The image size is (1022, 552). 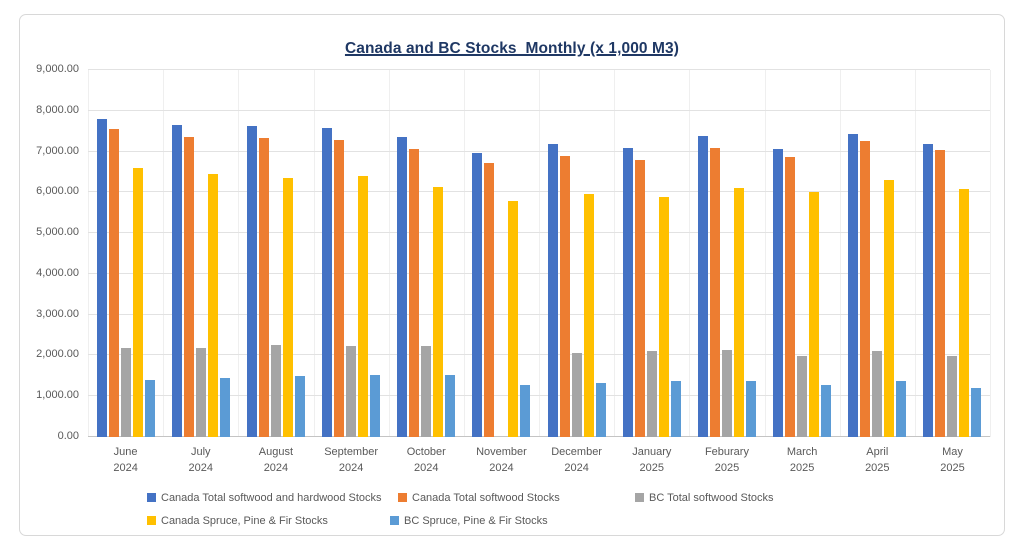 I want to click on legend-label: BC Spruce, Pine & Fir Stocks, so click(x=476, y=520).